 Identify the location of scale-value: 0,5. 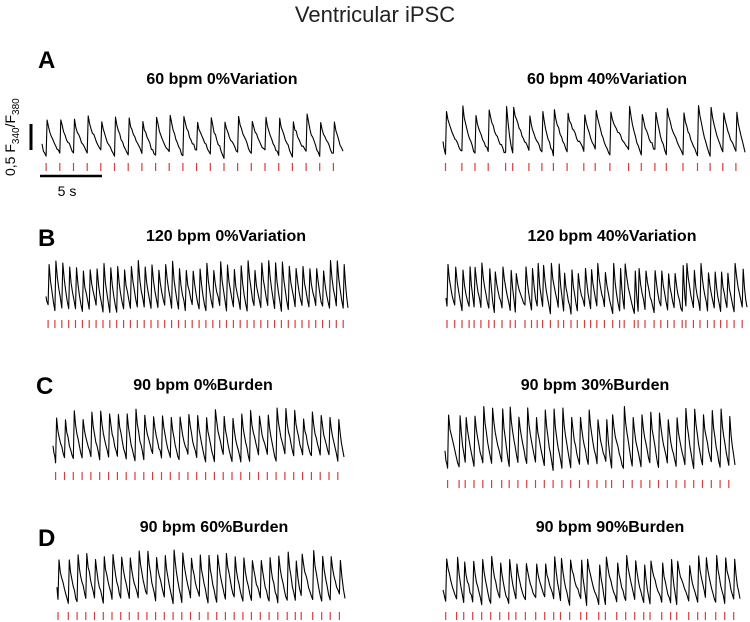
(10, 166).